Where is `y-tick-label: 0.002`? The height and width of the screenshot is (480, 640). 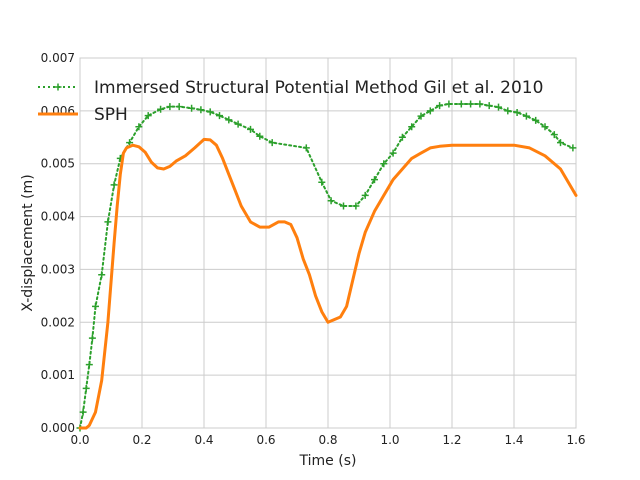
y-tick-label: 0.002 is located at coordinates (58, 322).